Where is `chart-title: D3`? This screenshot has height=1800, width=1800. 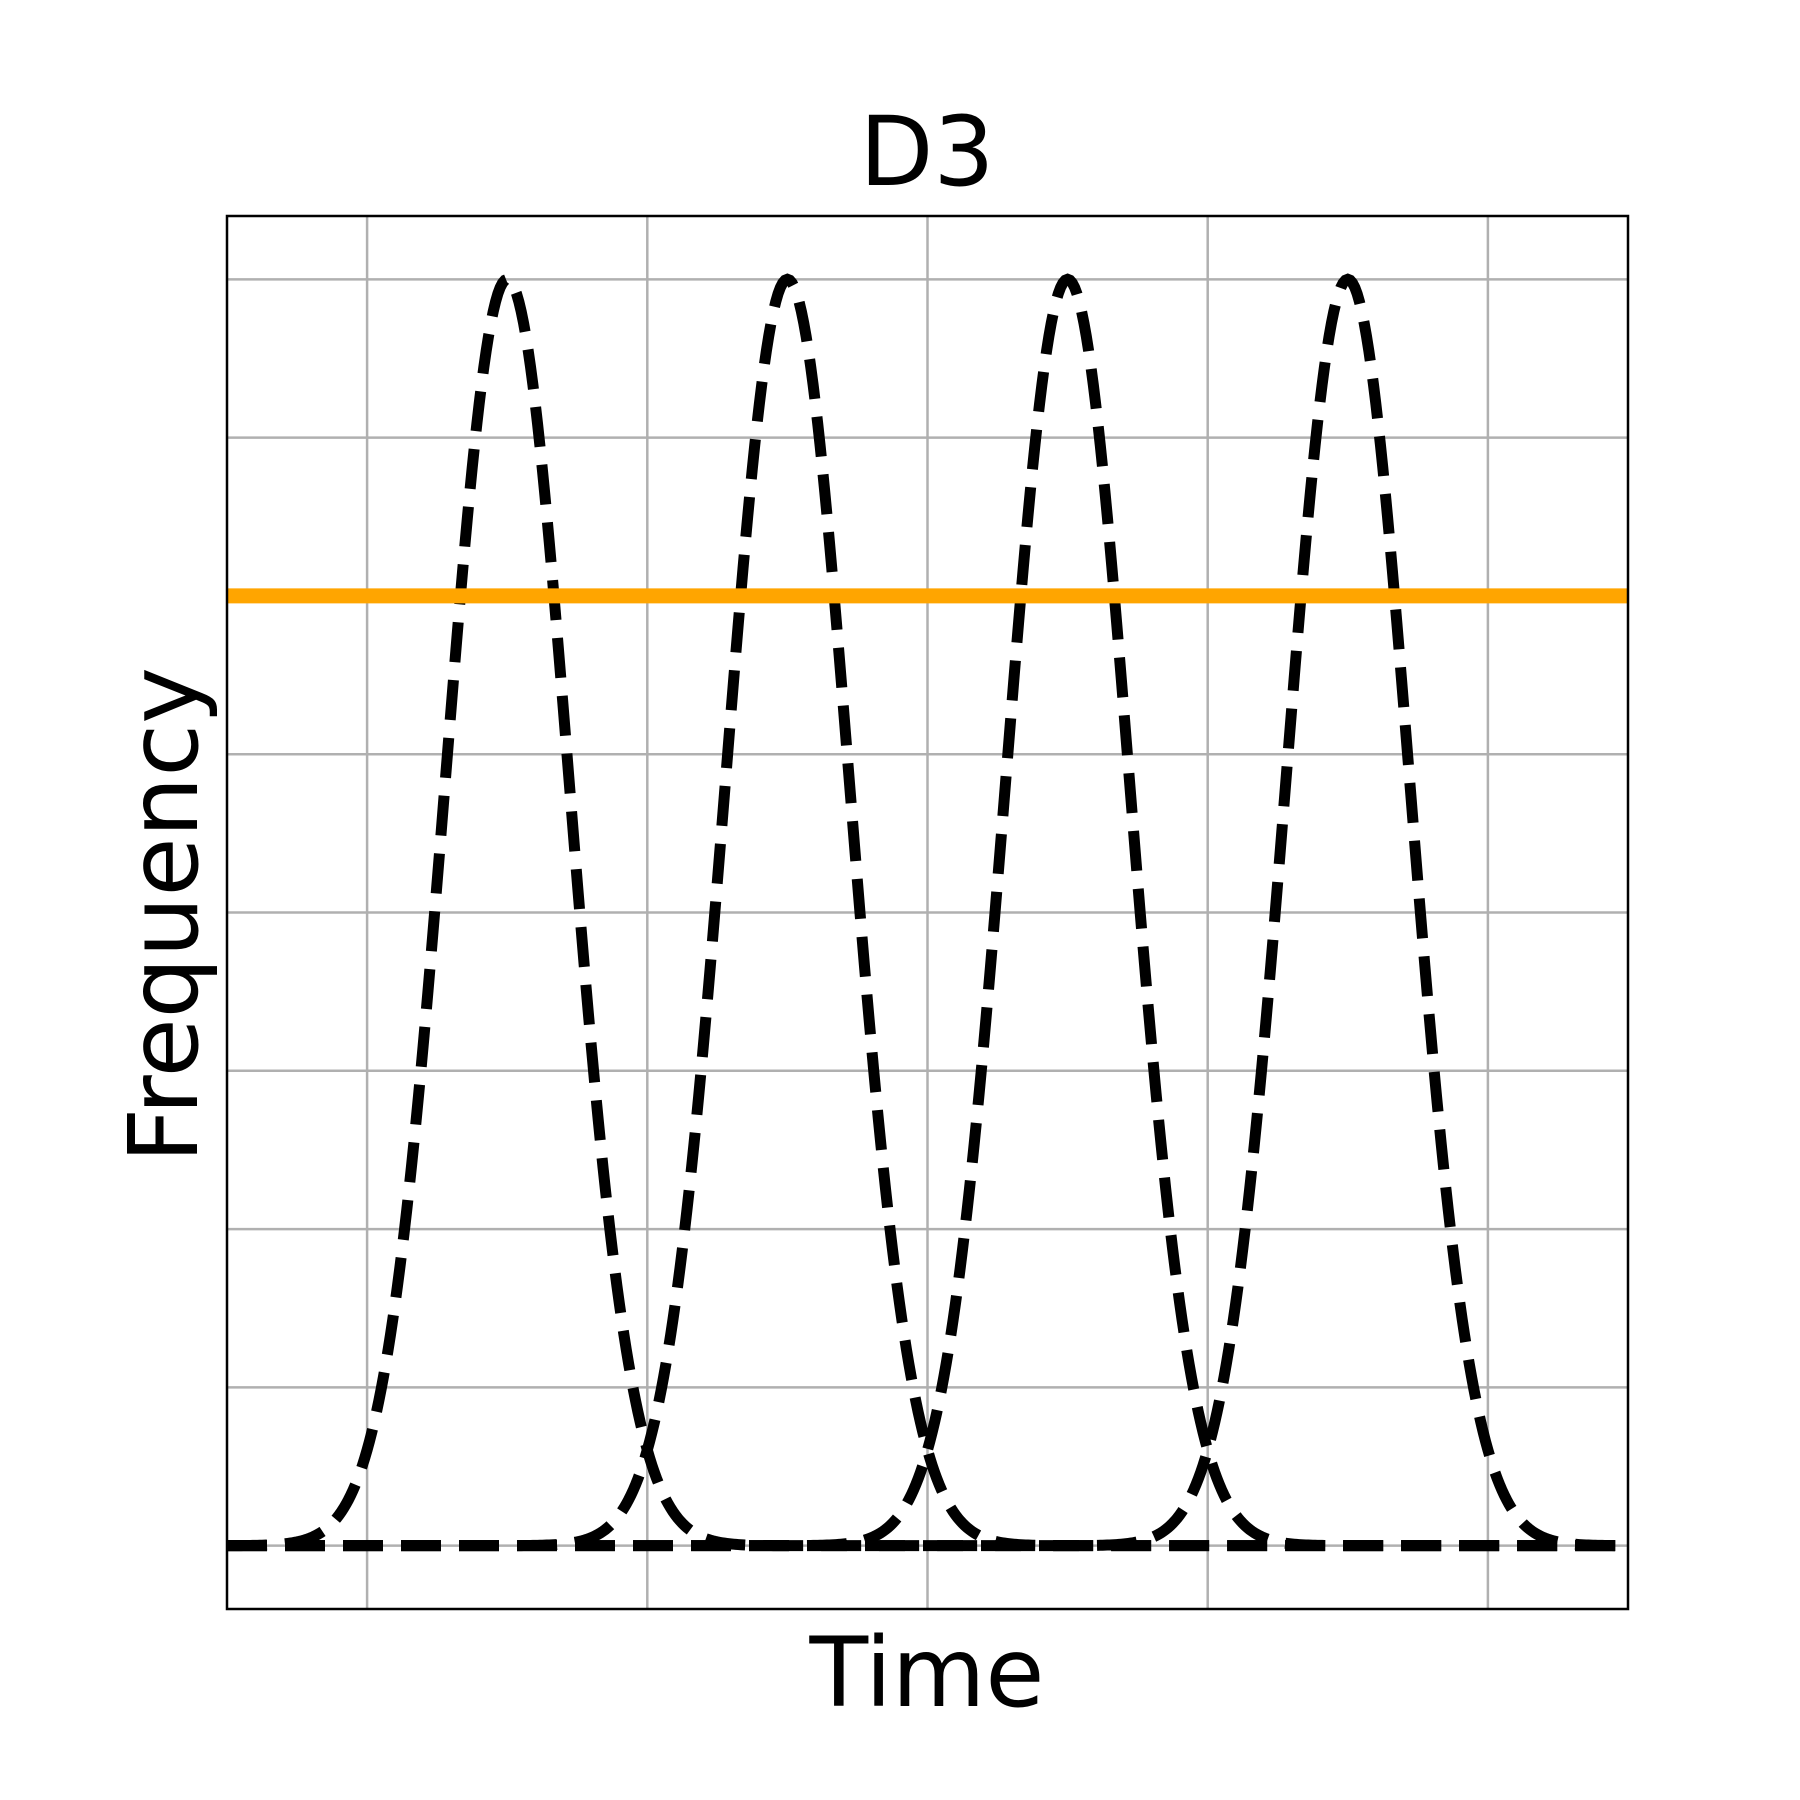 chart-title: D3 is located at coordinates (927, 152).